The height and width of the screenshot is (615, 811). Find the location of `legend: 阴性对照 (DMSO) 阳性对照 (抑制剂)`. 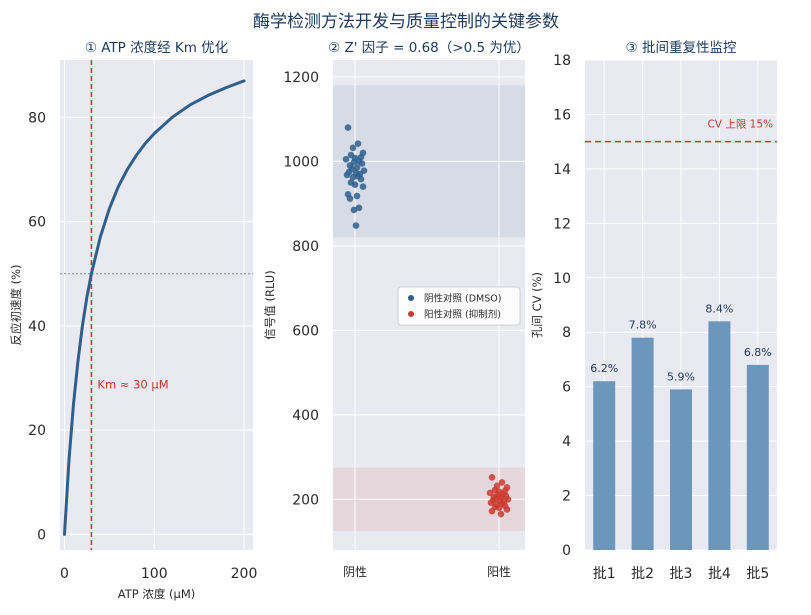

legend: 阴性对照 (DMSO) 阳性对照 (抑制剂) is located at coordinates (459, 306).